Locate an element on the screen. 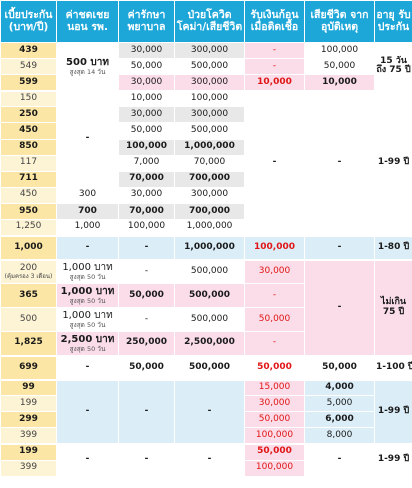 The width and height of the screenshot is (412, 488). table-row: 99 - - - 15,000 4,000 1-99 ปี is located at coordinates (206, 411).